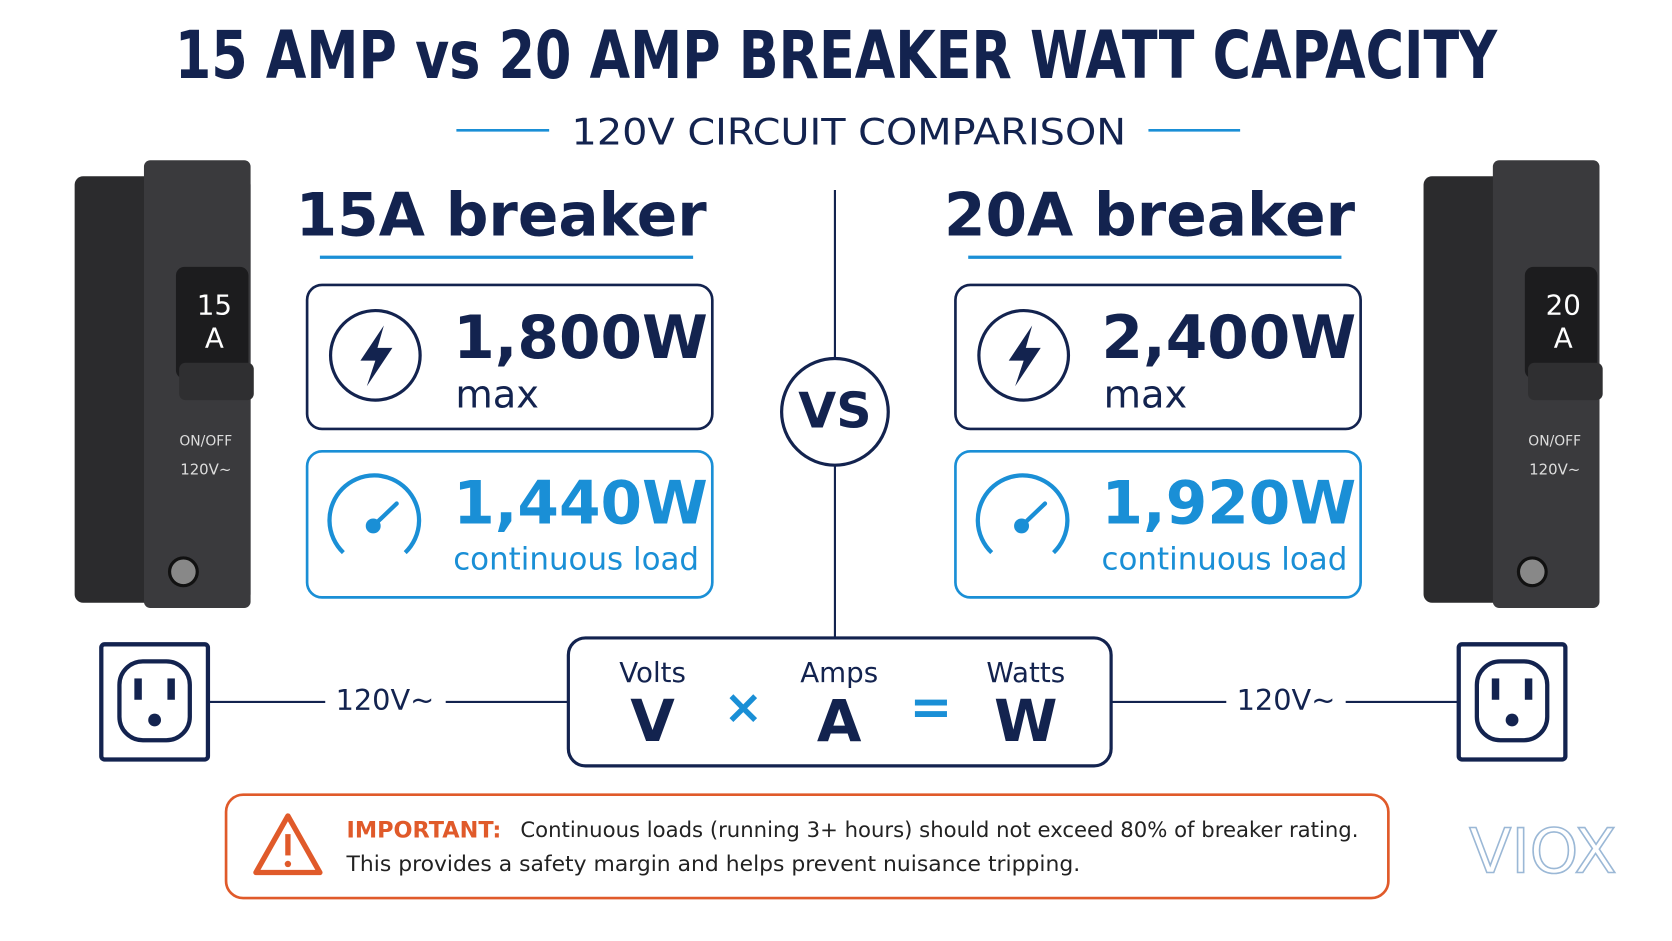  What do you see at coordinates (1150, 215) in the screenshot?
I see `breaker-heading: 20A breaker` at bounding box center [1150, 215].